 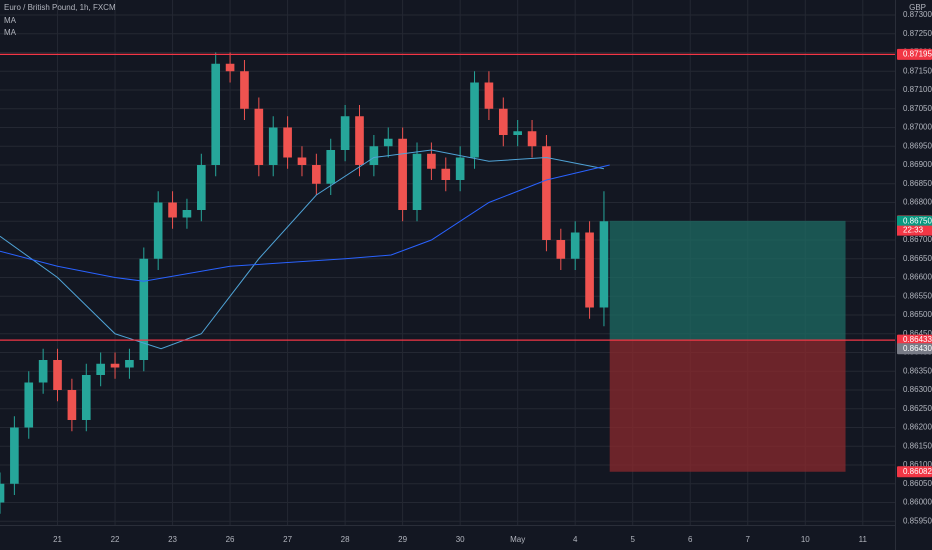 What do you see at coordinates (917, 427) in the screenshot?
I see `y-tick-label: 0.86200` at bounding box center [917, 427].